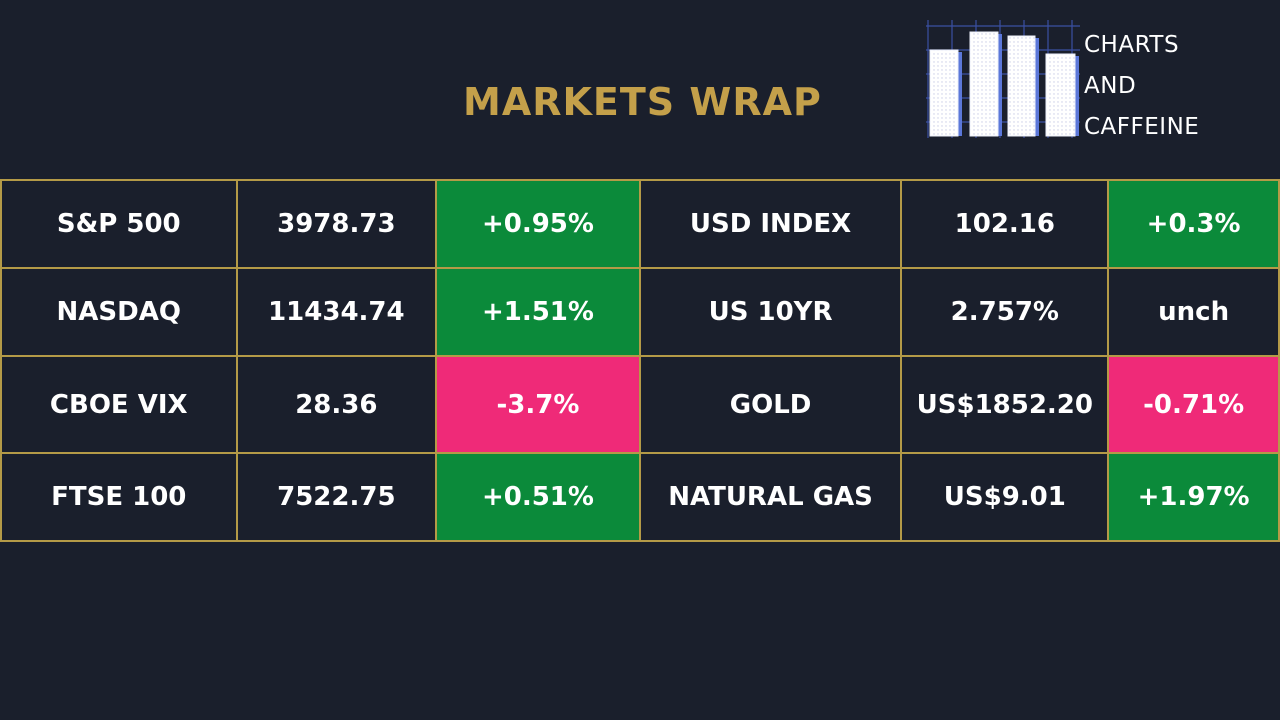 This screenshot has width=1280, height=720. Describe the element at coordinates (119, 404) in the screenshot. I see `instrument-name: CBOE VIX` at that location.